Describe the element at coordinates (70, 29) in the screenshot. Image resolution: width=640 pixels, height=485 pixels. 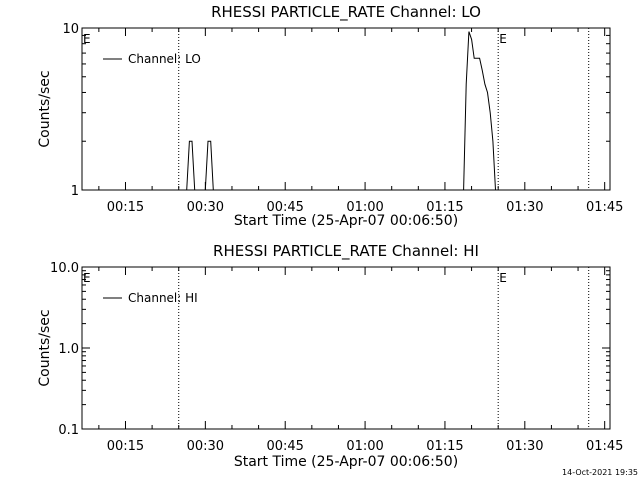
I see `y-tick-label: 10` at that location.